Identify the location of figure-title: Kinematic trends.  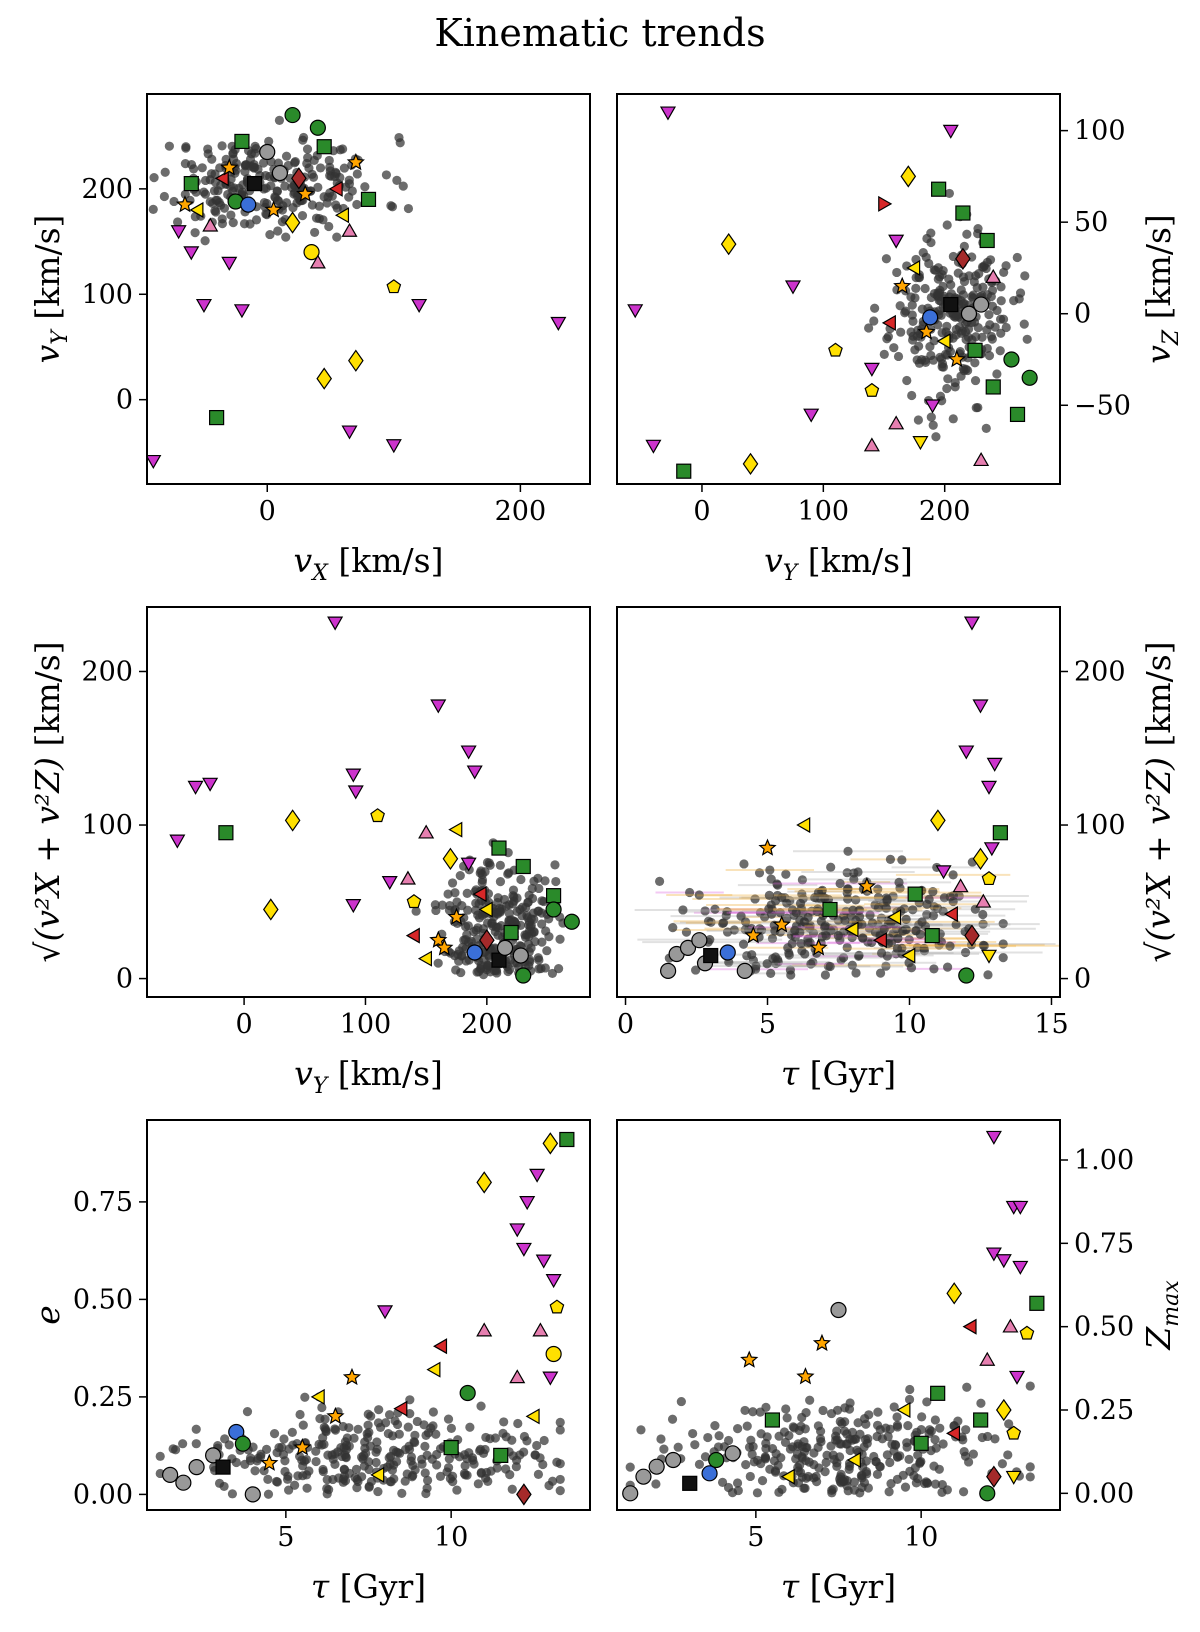
(599, 33).